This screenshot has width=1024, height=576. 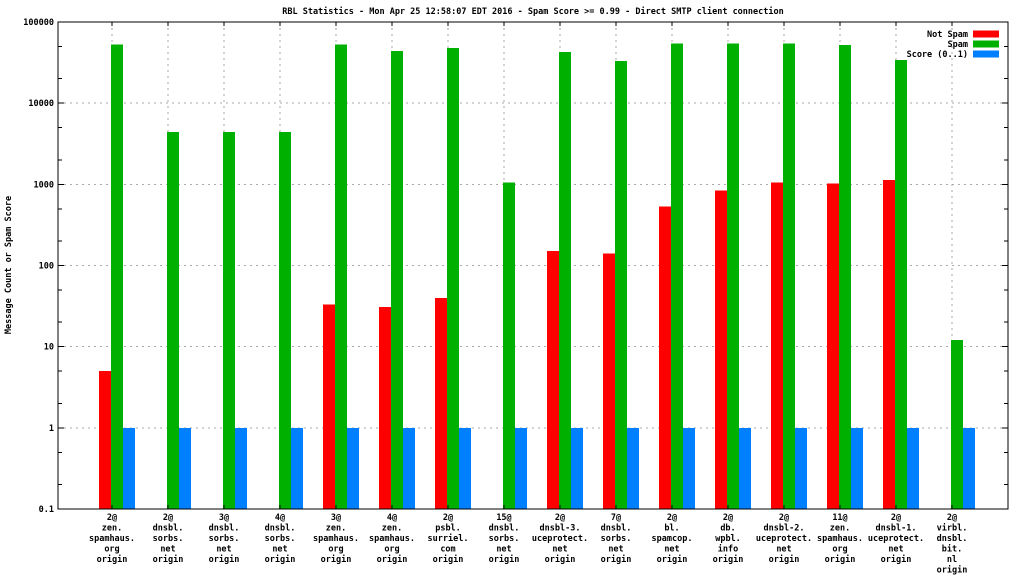 What do you see at coordinates (112, 539) in the screenshot?
I see `x-tick-label: 2@ zen. spamhaus. org origin` at bounding box center [112, 539].